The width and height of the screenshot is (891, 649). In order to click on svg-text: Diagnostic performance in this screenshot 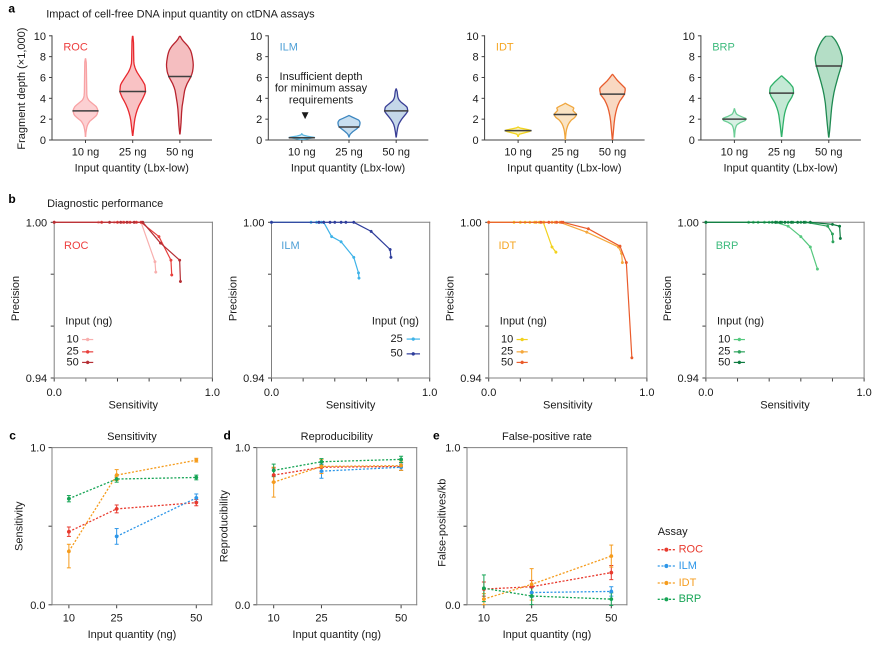, I will do `click(105, 204)`.